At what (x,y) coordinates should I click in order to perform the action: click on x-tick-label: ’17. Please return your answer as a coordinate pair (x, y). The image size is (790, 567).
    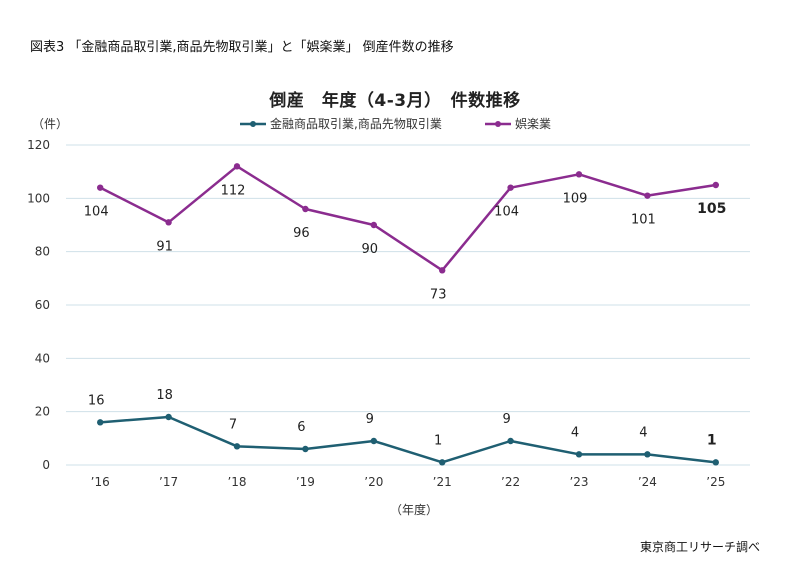
    Looking at the image, I should click on (168, 482).